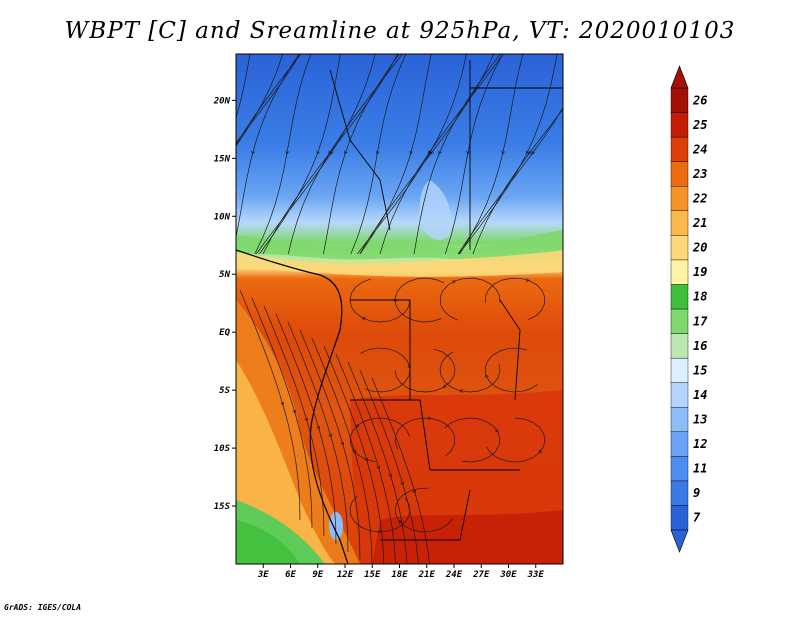 This screenshot has height=618, width=800. I want to click on x-tick-label: 9E, so click(317, 575).